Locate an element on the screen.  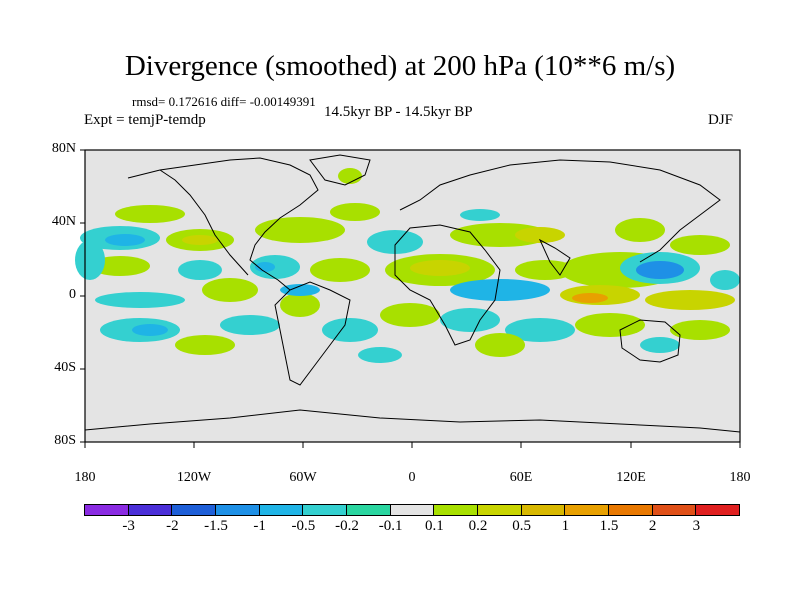
colorbar-label: 3 is located at coordinates (696, 526).